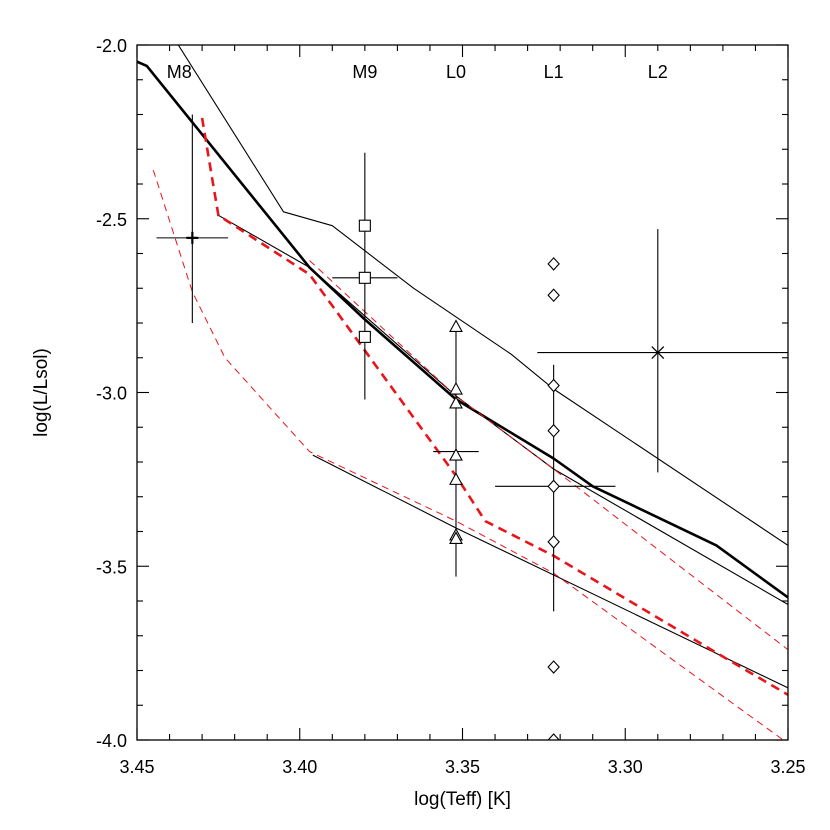 This screenshot has height=830, width=830. I want to click on spectral-type-label: L2, so click(658, 72).